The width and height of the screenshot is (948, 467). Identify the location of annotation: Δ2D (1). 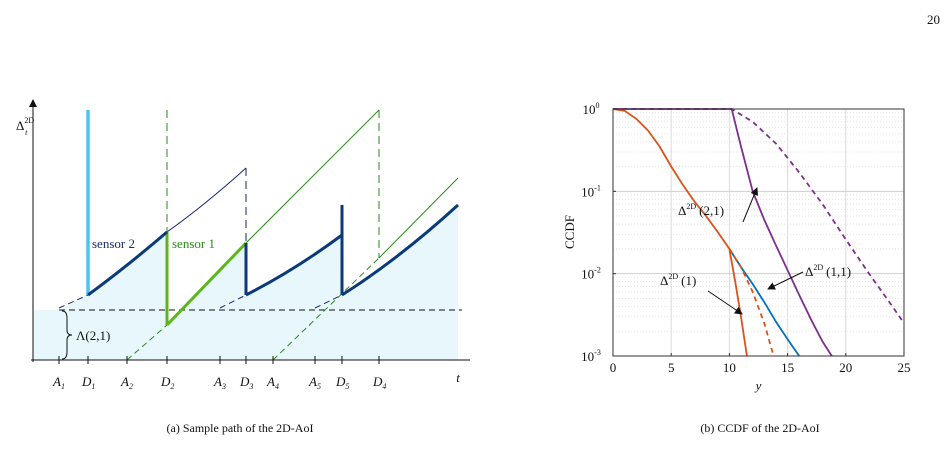
(678, 280).